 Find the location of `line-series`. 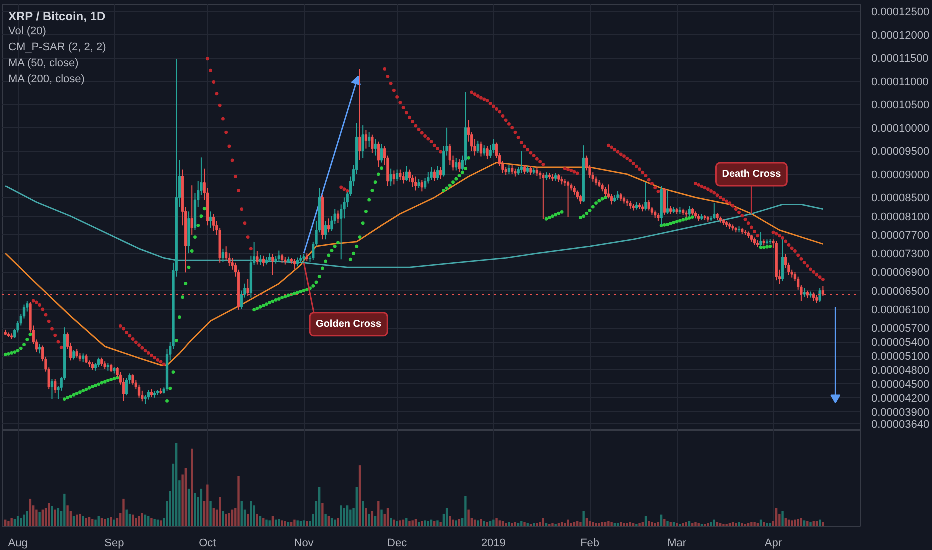

line-series is located at coordinates (414, 226).